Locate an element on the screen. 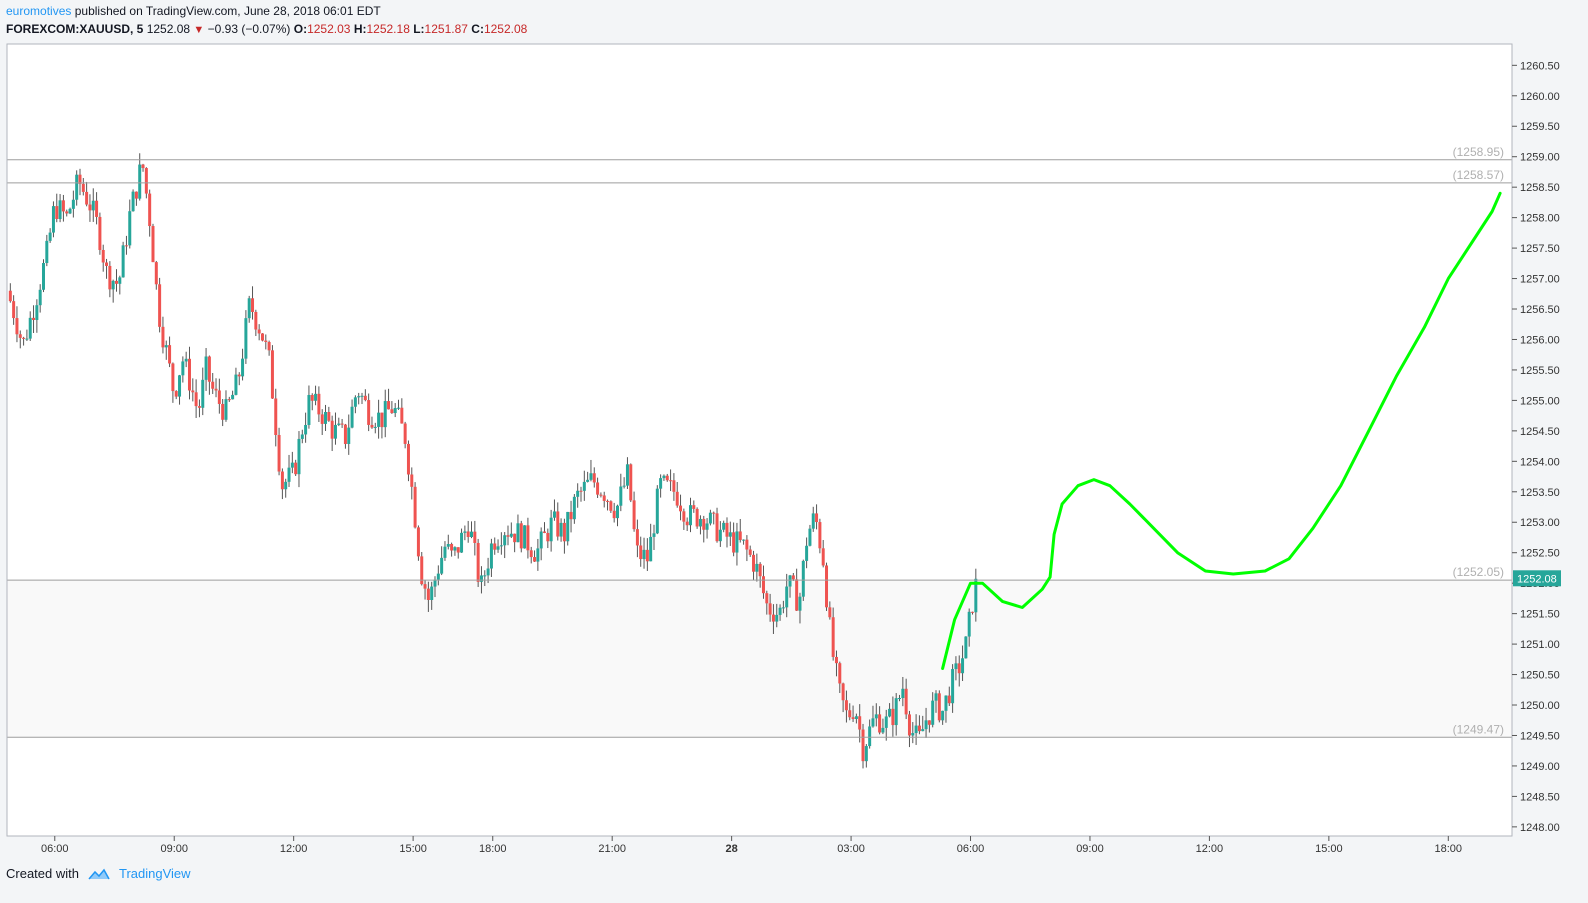 This screenshot has width=1588, height=903. symbol-name: FOREXCOM:XAUUSD, 5 is located at coordinates (75, 29).